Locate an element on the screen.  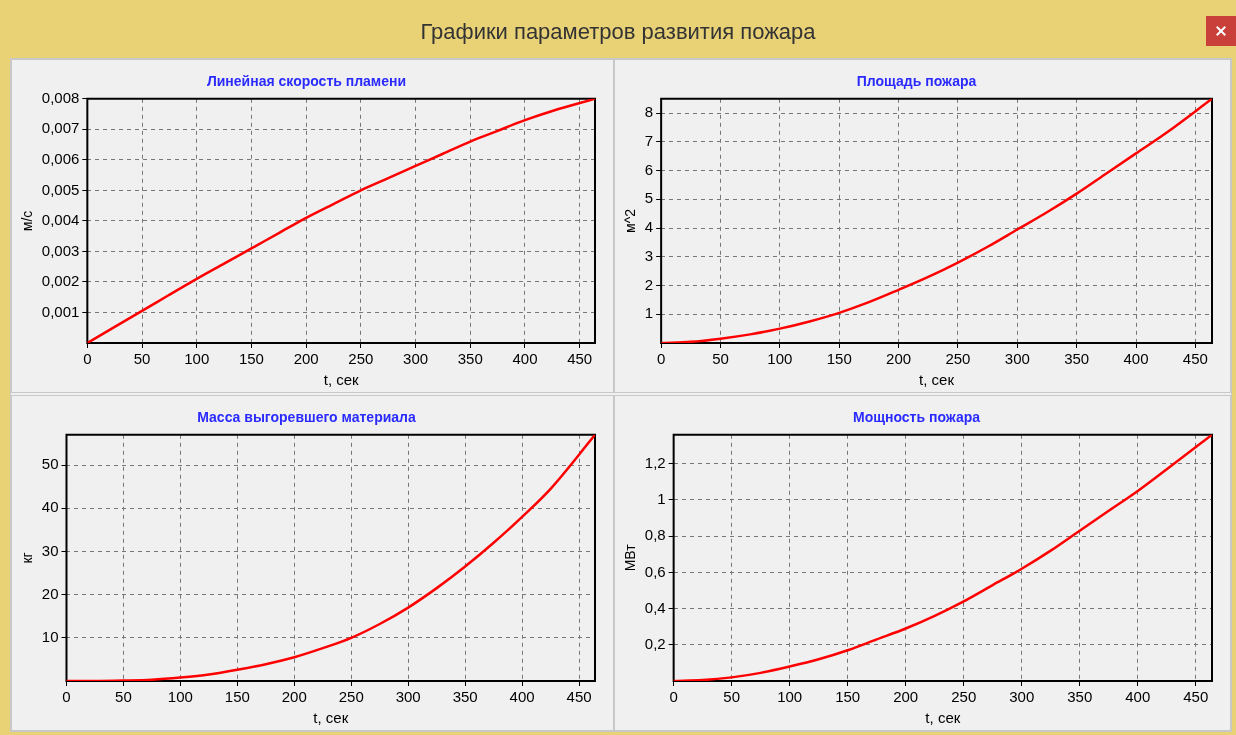
y-tick-label: 0,6 is located at coordinates (655, 571).